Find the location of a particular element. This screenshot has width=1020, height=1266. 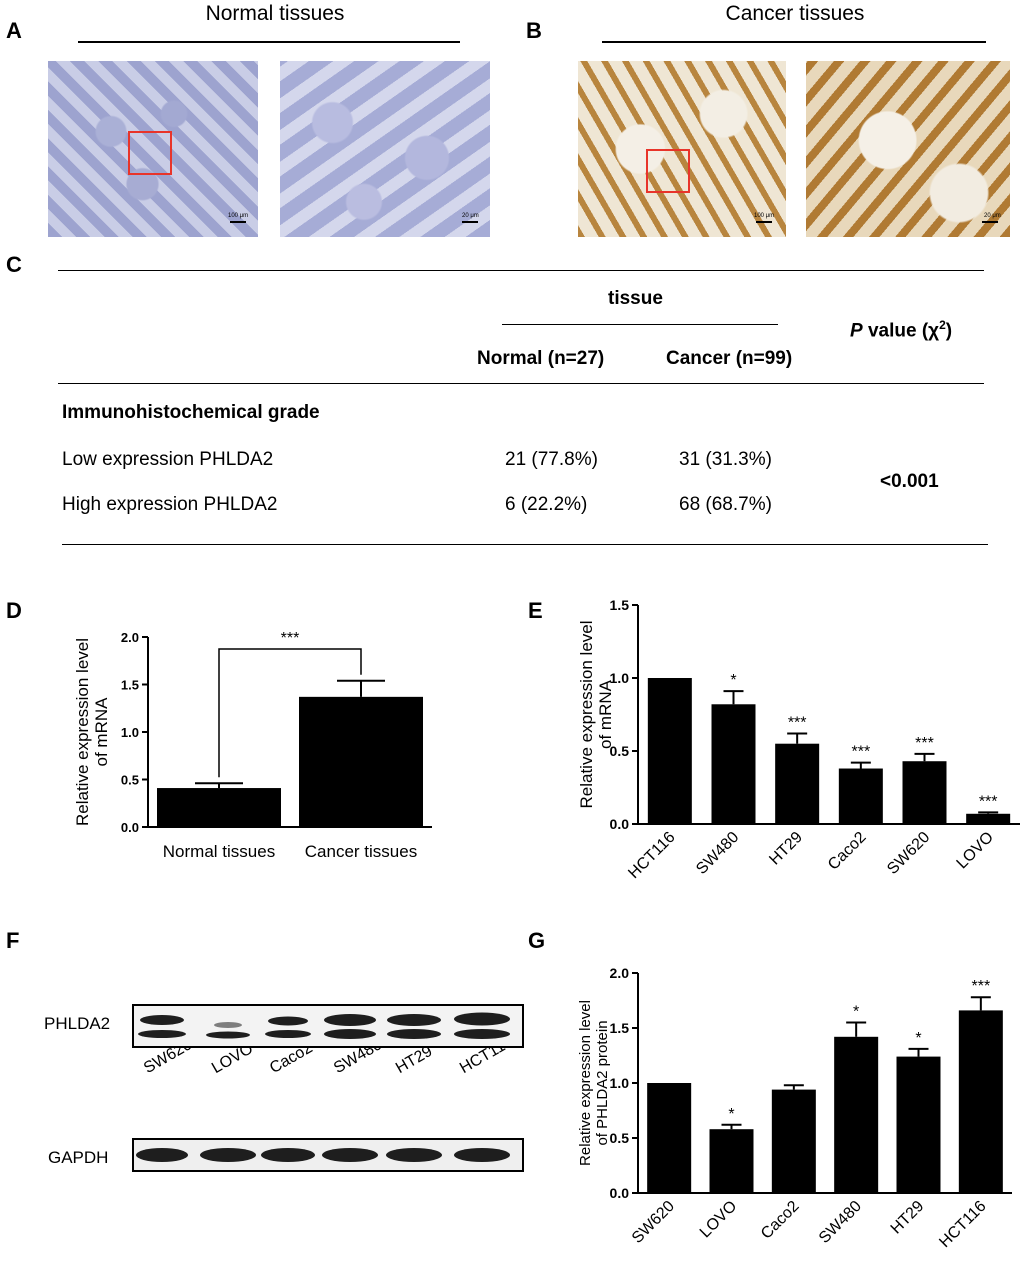

panel-letter-g: G is located at coordinates (537, 940).